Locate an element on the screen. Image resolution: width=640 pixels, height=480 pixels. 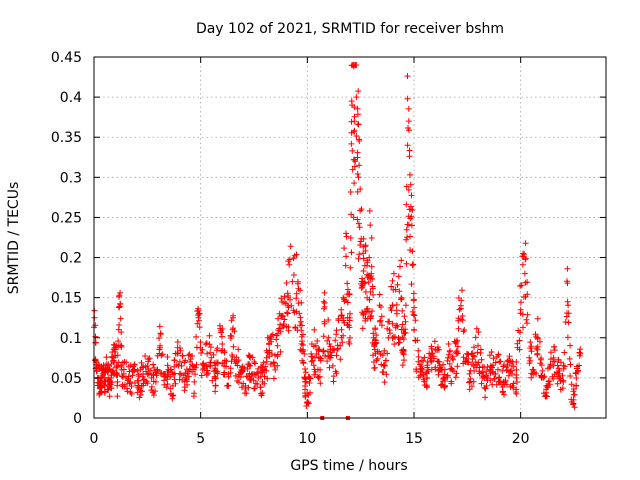
x-tick-label: 10 is located at coordinates (307, 439).